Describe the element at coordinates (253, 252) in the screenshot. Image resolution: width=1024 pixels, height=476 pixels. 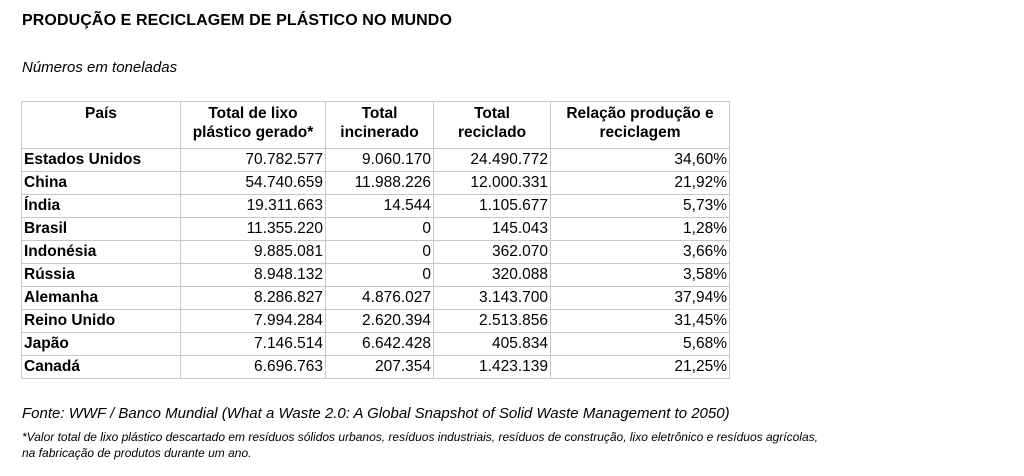
I see `cell-total-generated: 9.885.081` at that location.